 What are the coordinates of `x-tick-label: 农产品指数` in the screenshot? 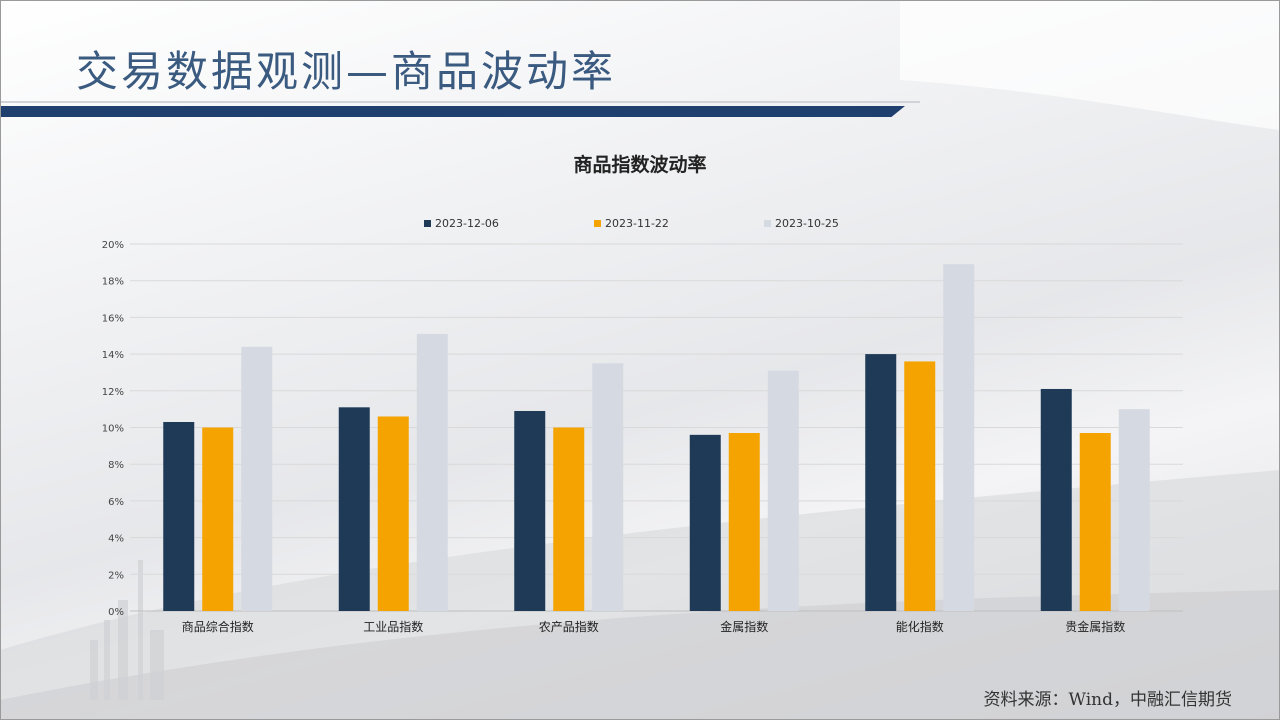 It's located at (569, 626).